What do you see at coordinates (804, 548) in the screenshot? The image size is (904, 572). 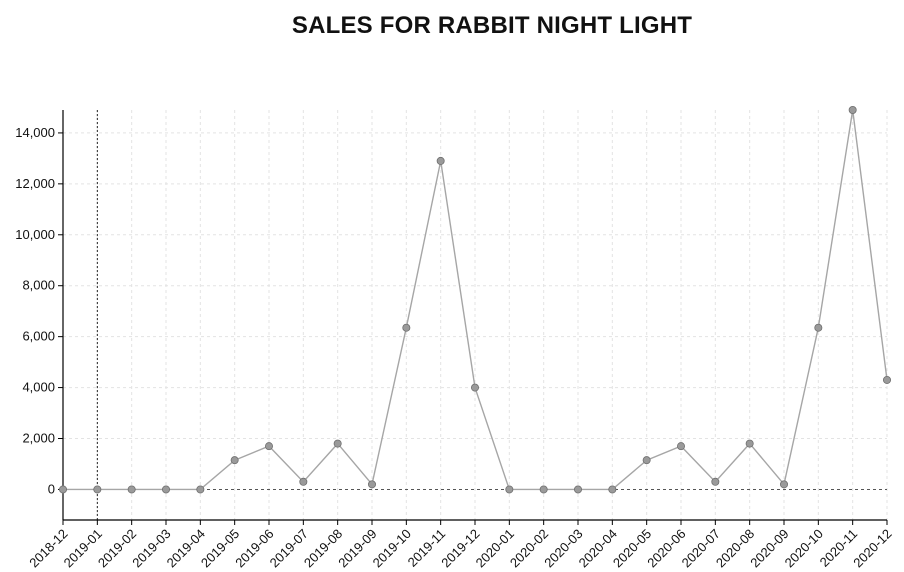 I see `x-tick-label: 2020-10` at bounding box center [804, 548].